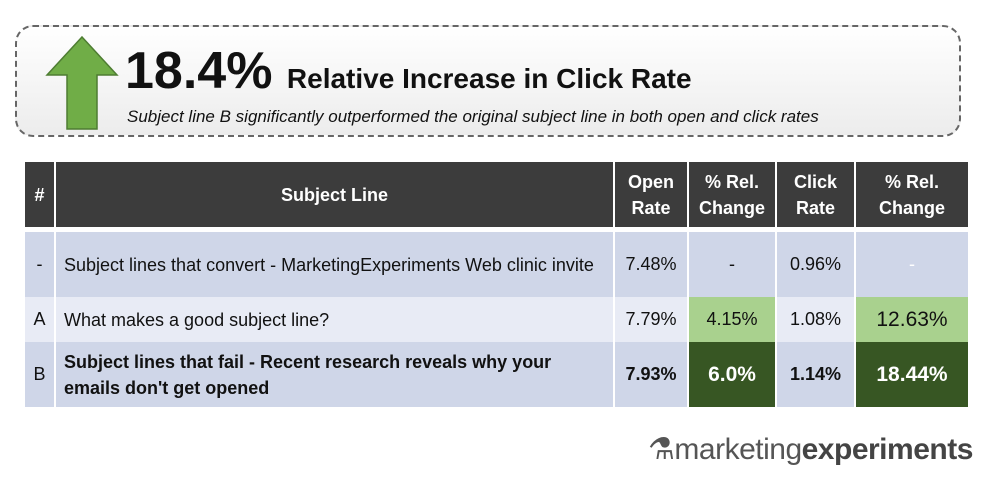 Image resolution: width=994 pixels, height=485 pixels. I want to click on open-rate-cell: 7.79%, so click(651, 319).